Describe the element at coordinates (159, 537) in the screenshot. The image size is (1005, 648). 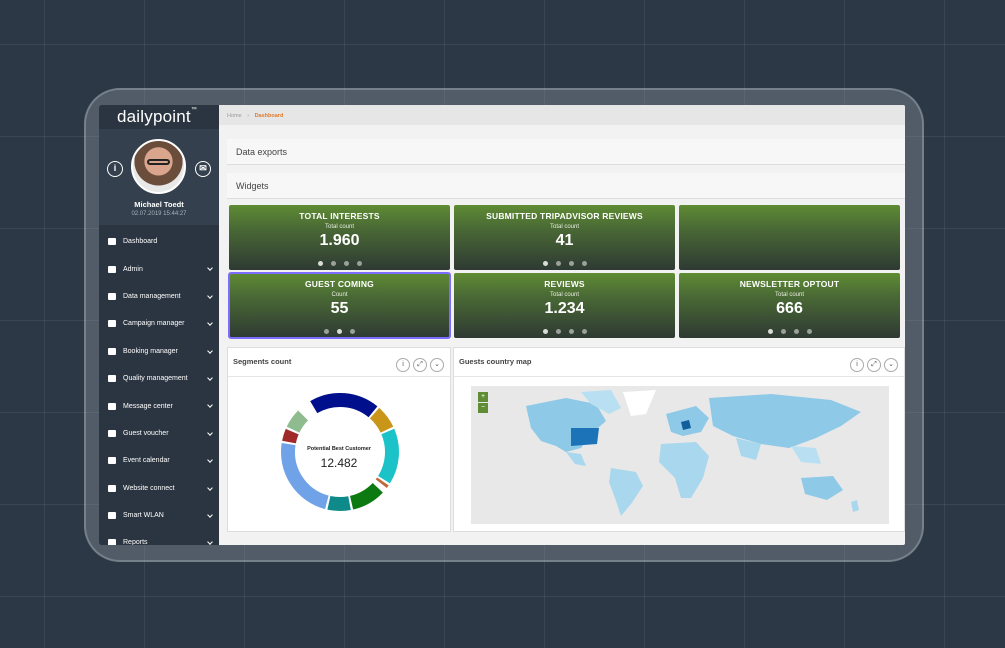
I see `sidebar-item-reports: Reports` at that location.